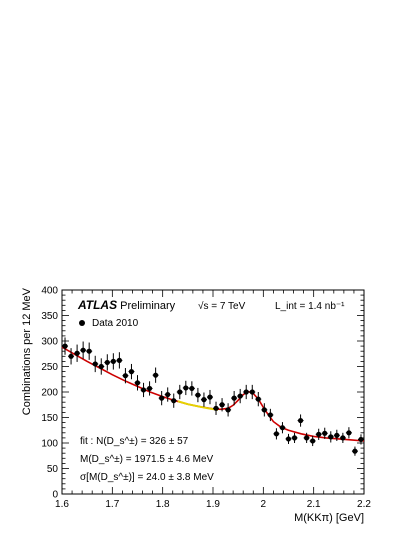 The height and width of the screenshot is (537, 415). I want to click on x-tick-label: 1.8, so click(163, 504).